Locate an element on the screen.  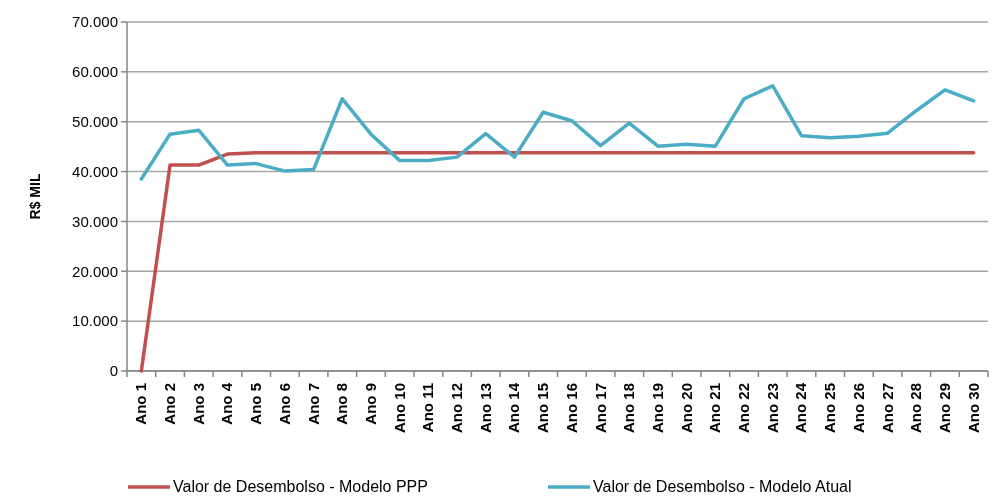
x-tick-label: Ano 15 is located at coordinates (543, 408).